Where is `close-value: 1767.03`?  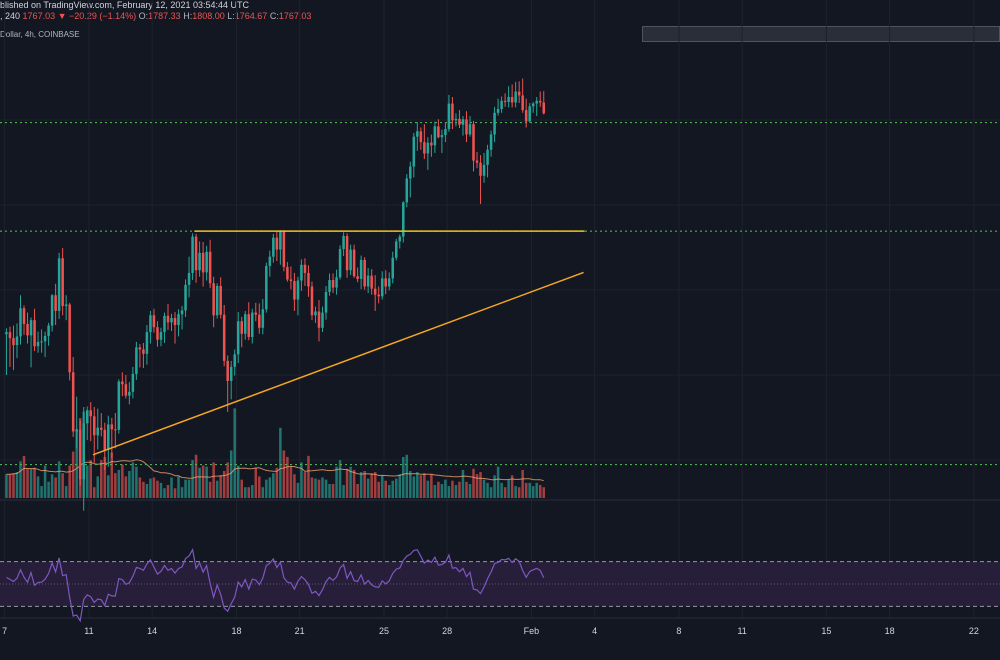
close-value: 1767.03 is located at coordinates (295, 16).